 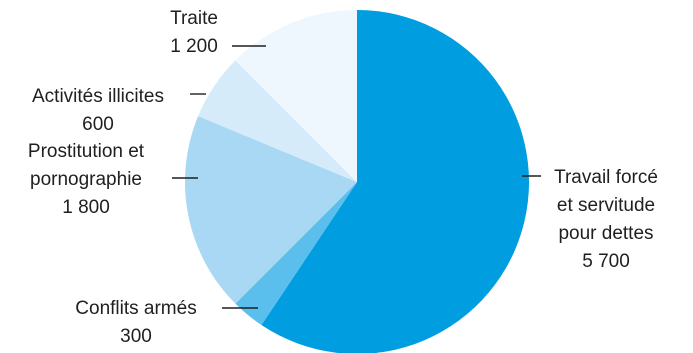 What do you see at coordinates (135, 322) in the screenshot?
I see `label-conflits-armes: Conflits armés 300` at bounding box center [135, 322].